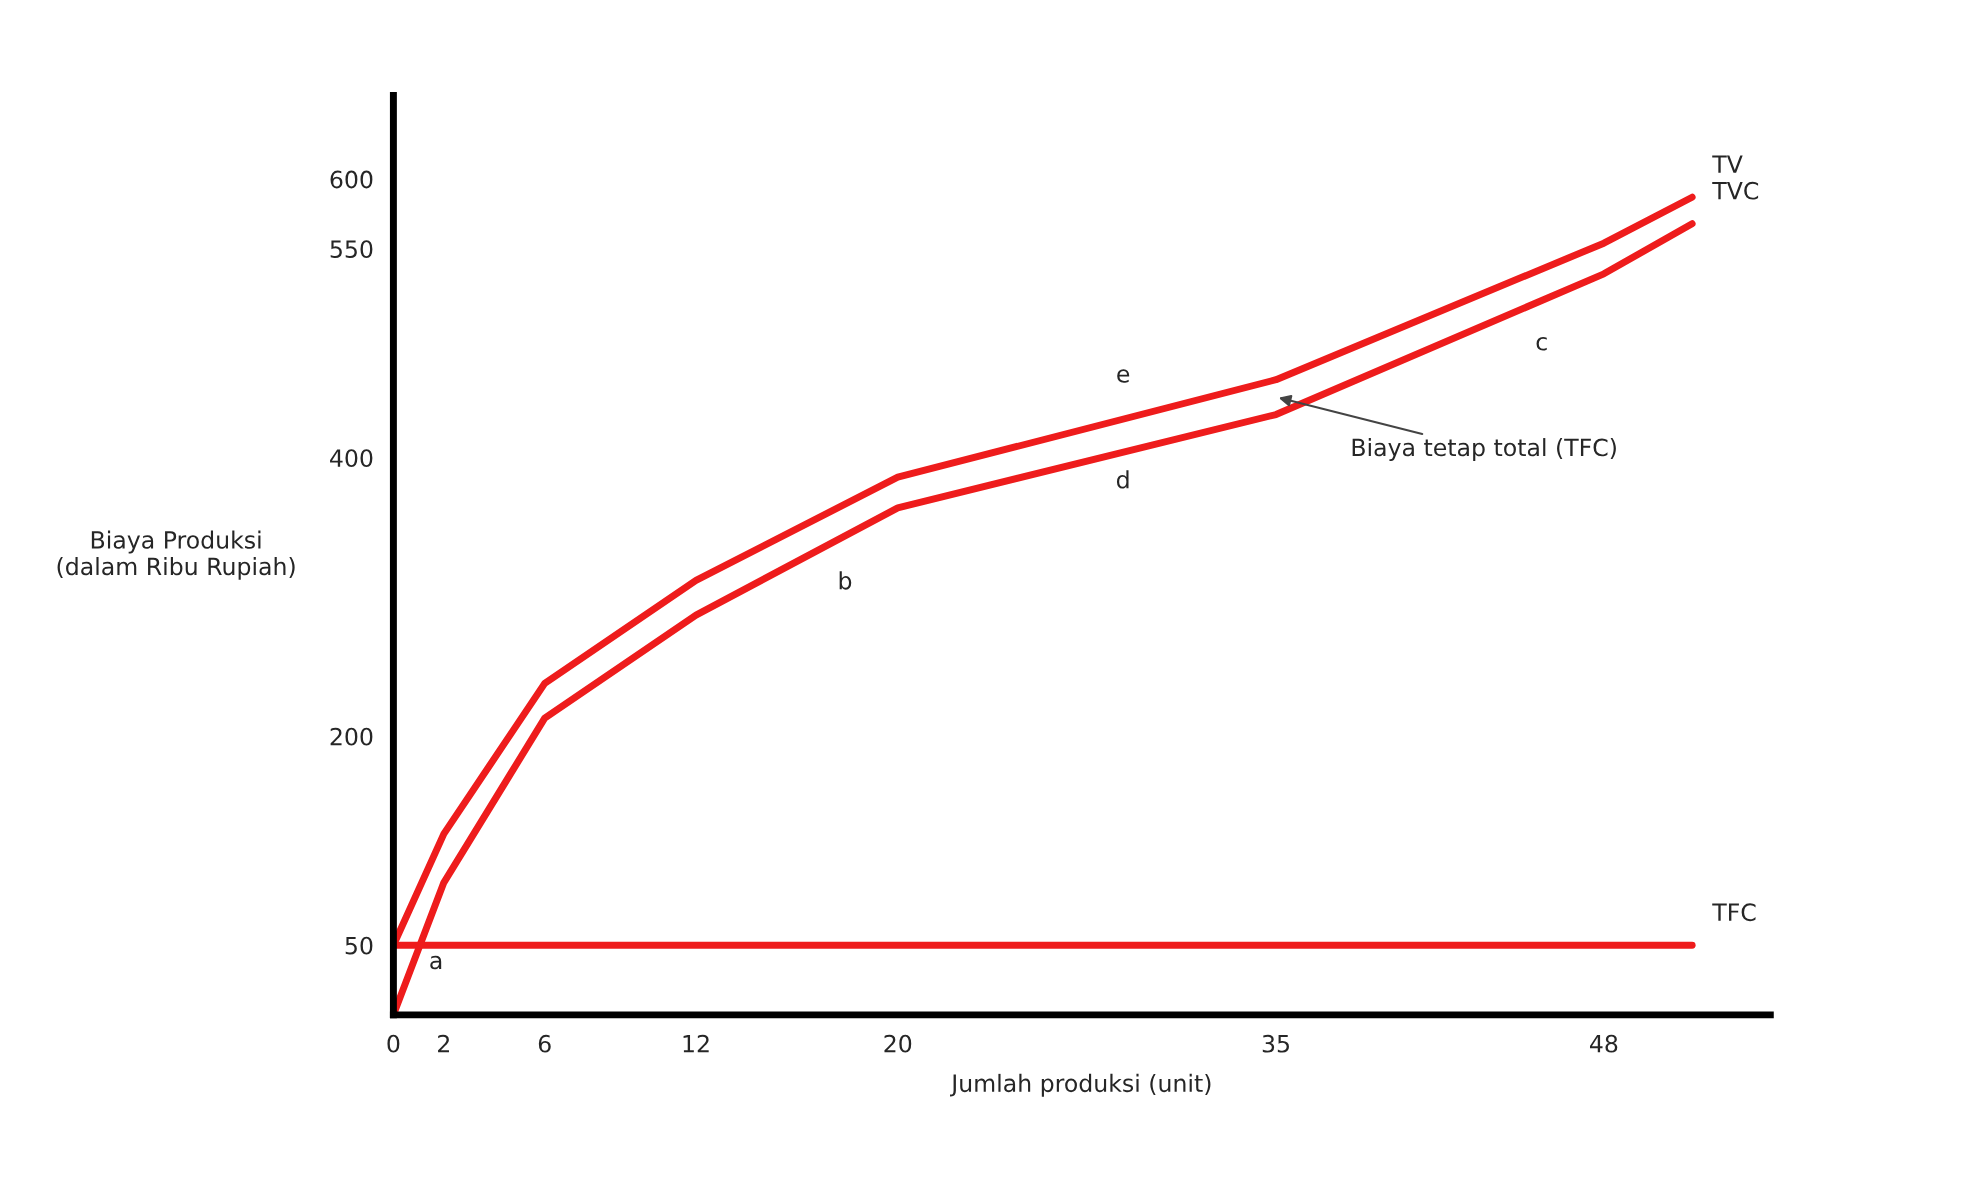  I want to click on y-tick-label: 50, so click(359, 945).